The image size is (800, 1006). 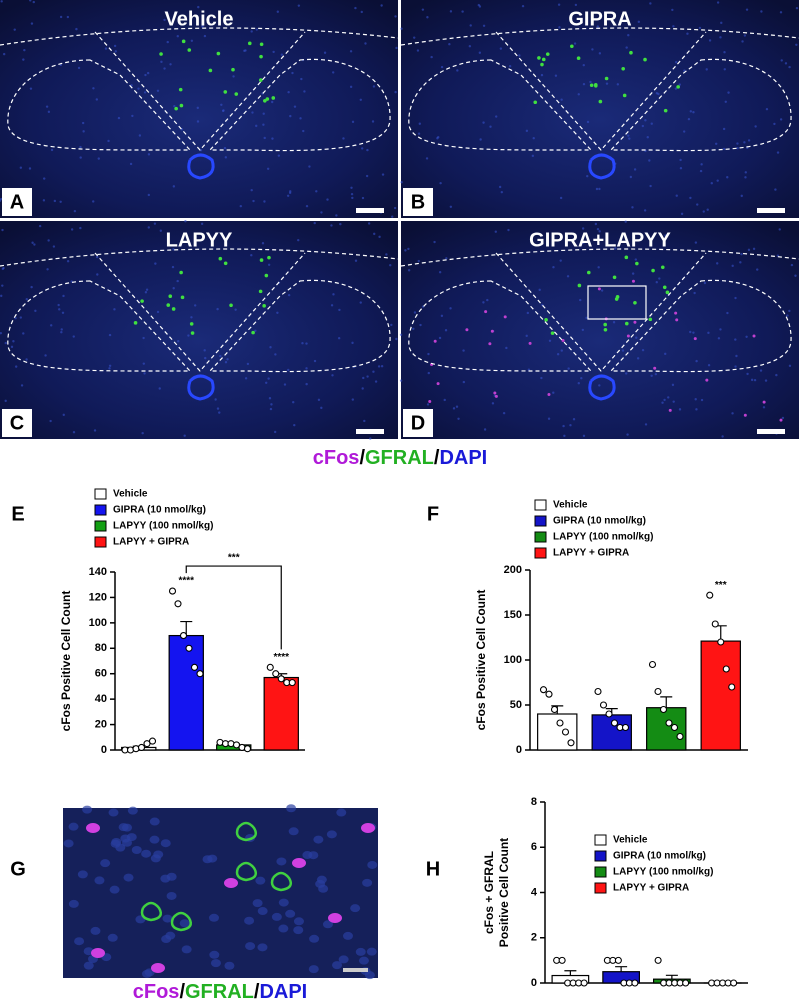 What do you see at coordinates (17, 202) in the screenshot?
I see `panel-letter: A` at bounding box center [17, 202].